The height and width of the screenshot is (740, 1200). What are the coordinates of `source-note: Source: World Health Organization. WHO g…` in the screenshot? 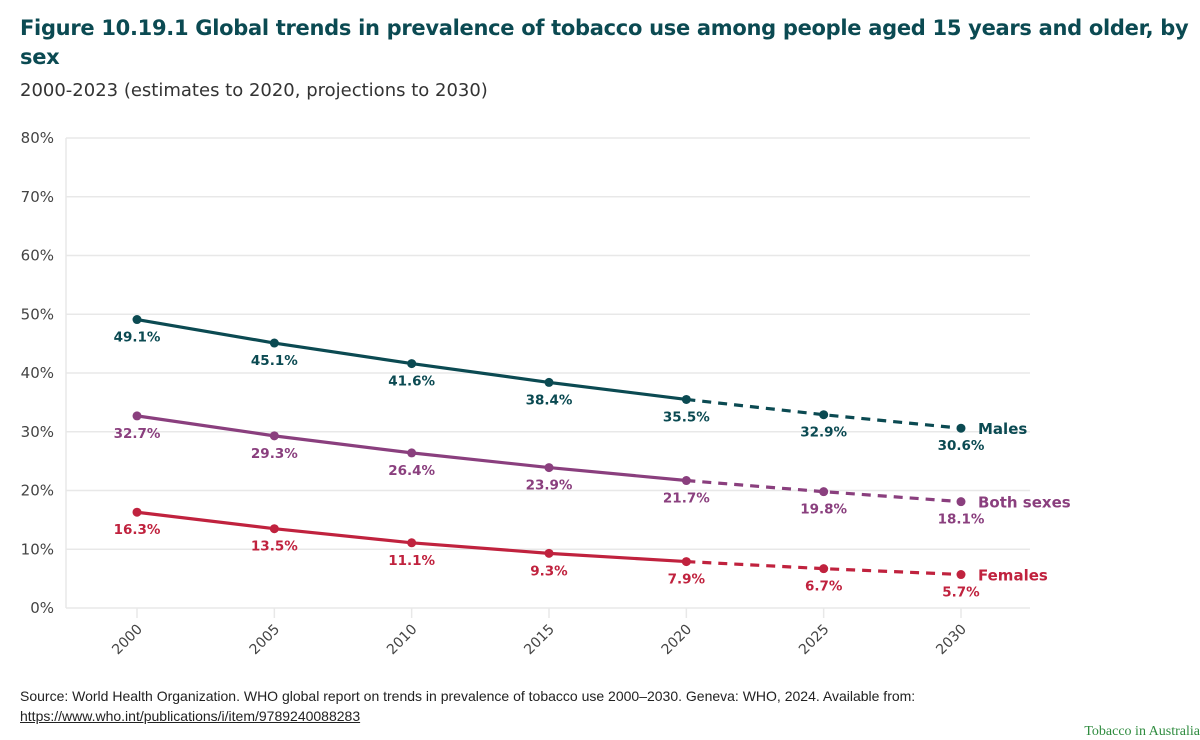 It's located at (570, 706).